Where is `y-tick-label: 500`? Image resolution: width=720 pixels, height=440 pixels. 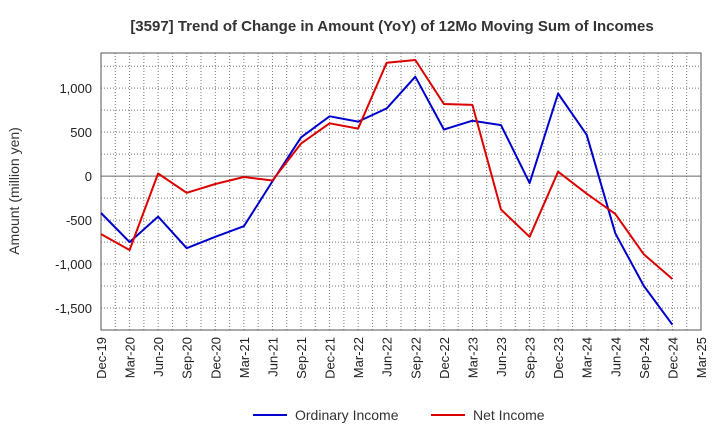 y-tick-label: 500 is located at coordinates (81, 132).